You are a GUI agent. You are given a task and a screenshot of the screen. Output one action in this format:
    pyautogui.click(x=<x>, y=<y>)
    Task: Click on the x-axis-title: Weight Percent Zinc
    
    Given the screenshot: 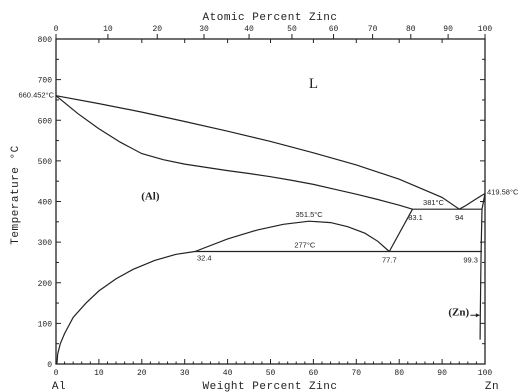 What is the action you would take?
    pyautogui.click(x=270, y=386)
    